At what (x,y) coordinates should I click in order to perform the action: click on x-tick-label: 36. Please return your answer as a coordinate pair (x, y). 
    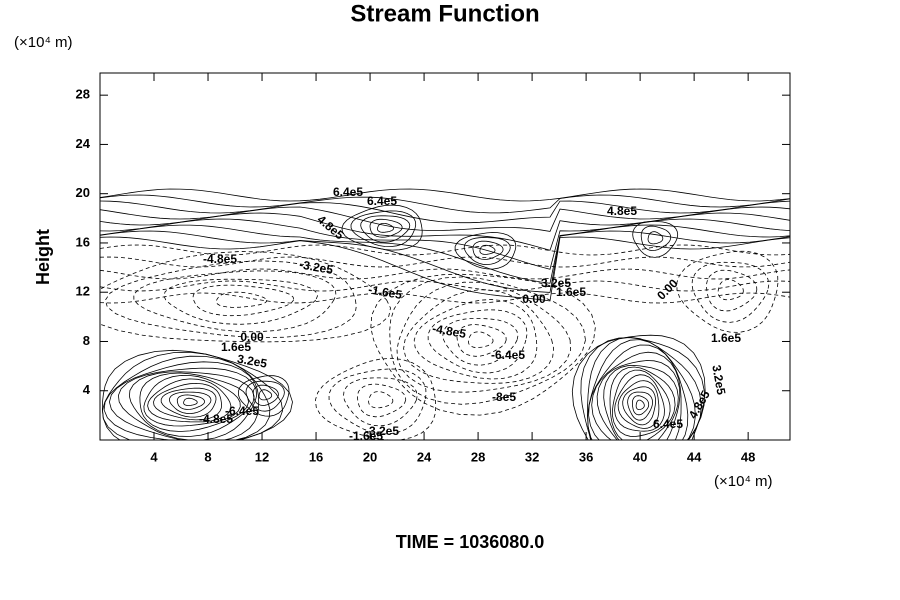
    Looking at the image, I should click on (586, 456).